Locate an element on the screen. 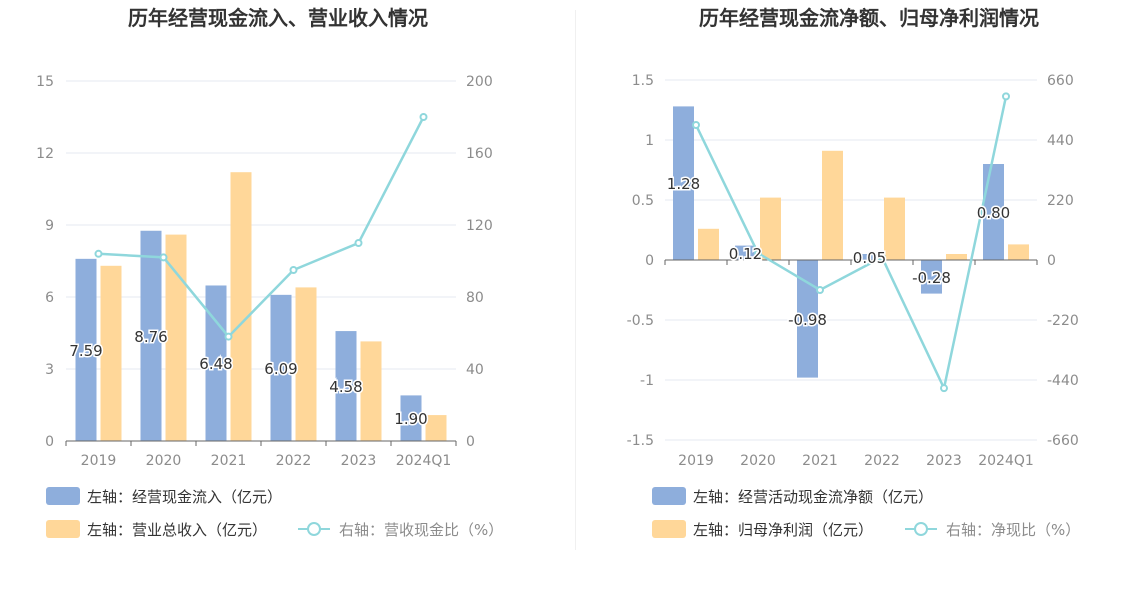 This screenshot has width=1148, height=589. bar-data-label: 0.80 is located at coordinates (993, 213).